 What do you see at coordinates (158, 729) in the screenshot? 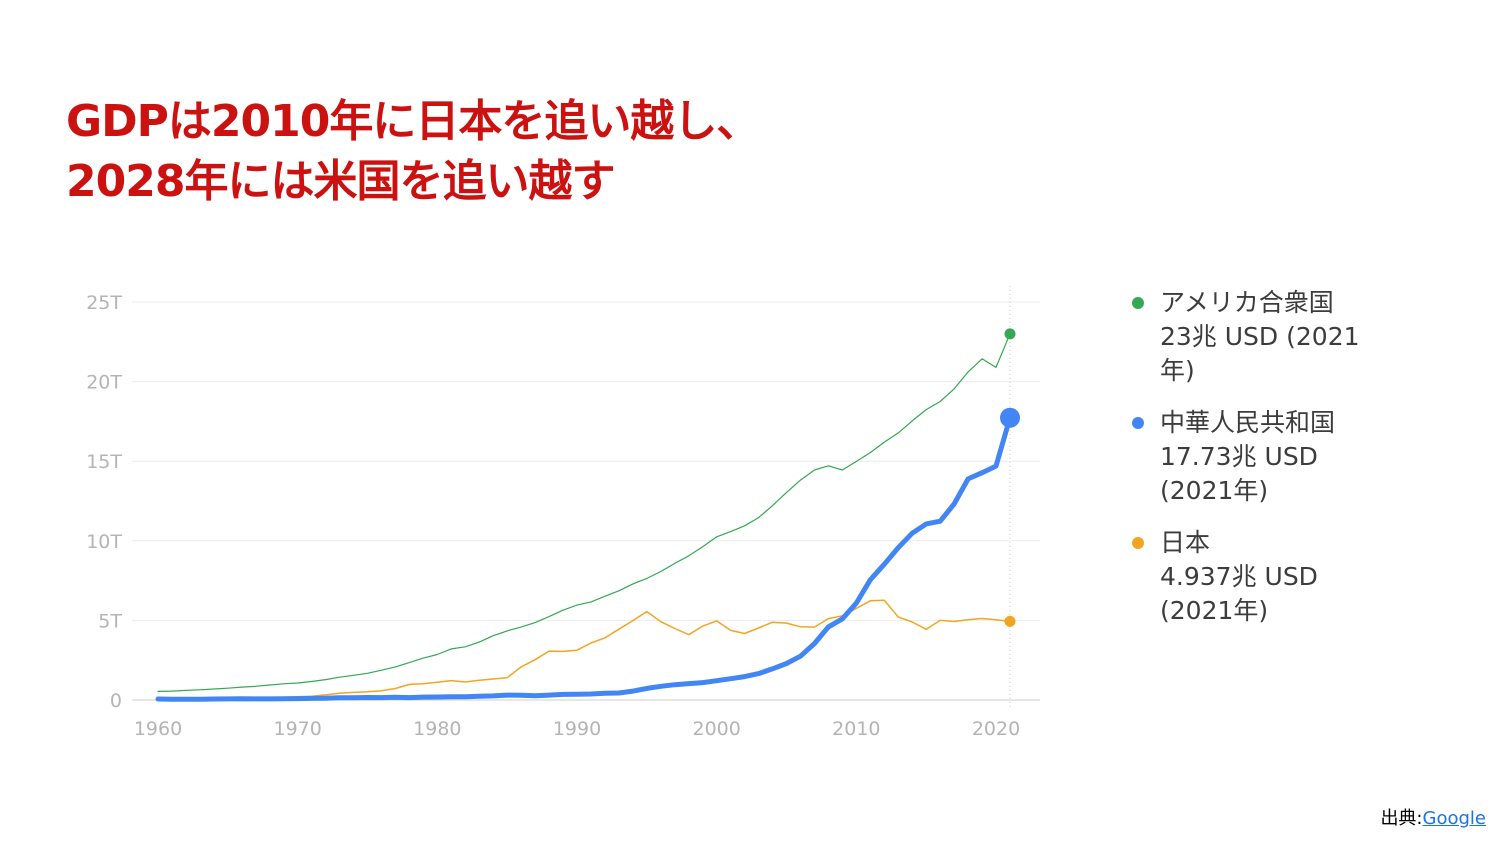
I see `x-tick-label: 1960` at bounding box center [158, 729].